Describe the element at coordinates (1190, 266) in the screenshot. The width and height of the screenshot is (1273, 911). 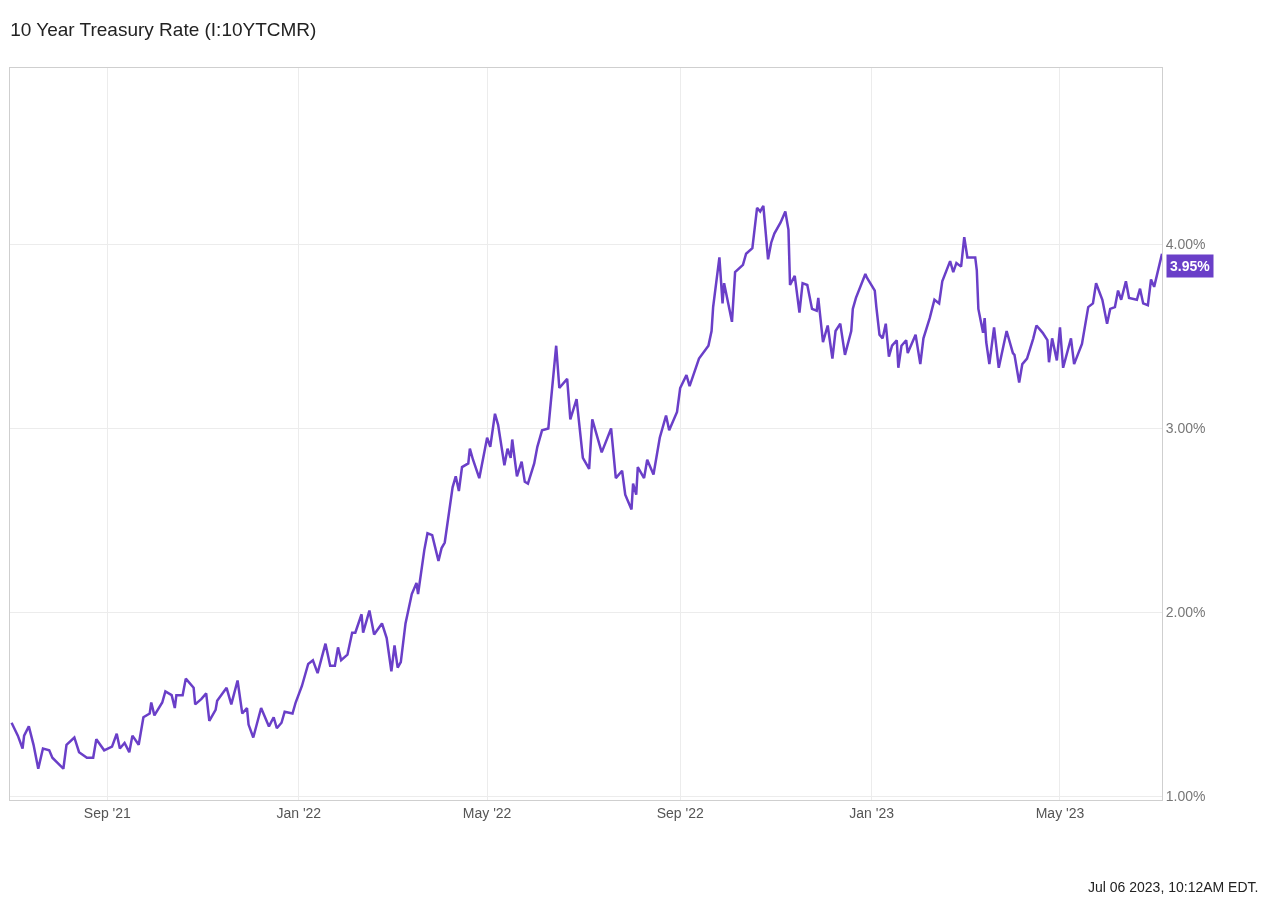
I see `annotation: 3.95%` at that location.